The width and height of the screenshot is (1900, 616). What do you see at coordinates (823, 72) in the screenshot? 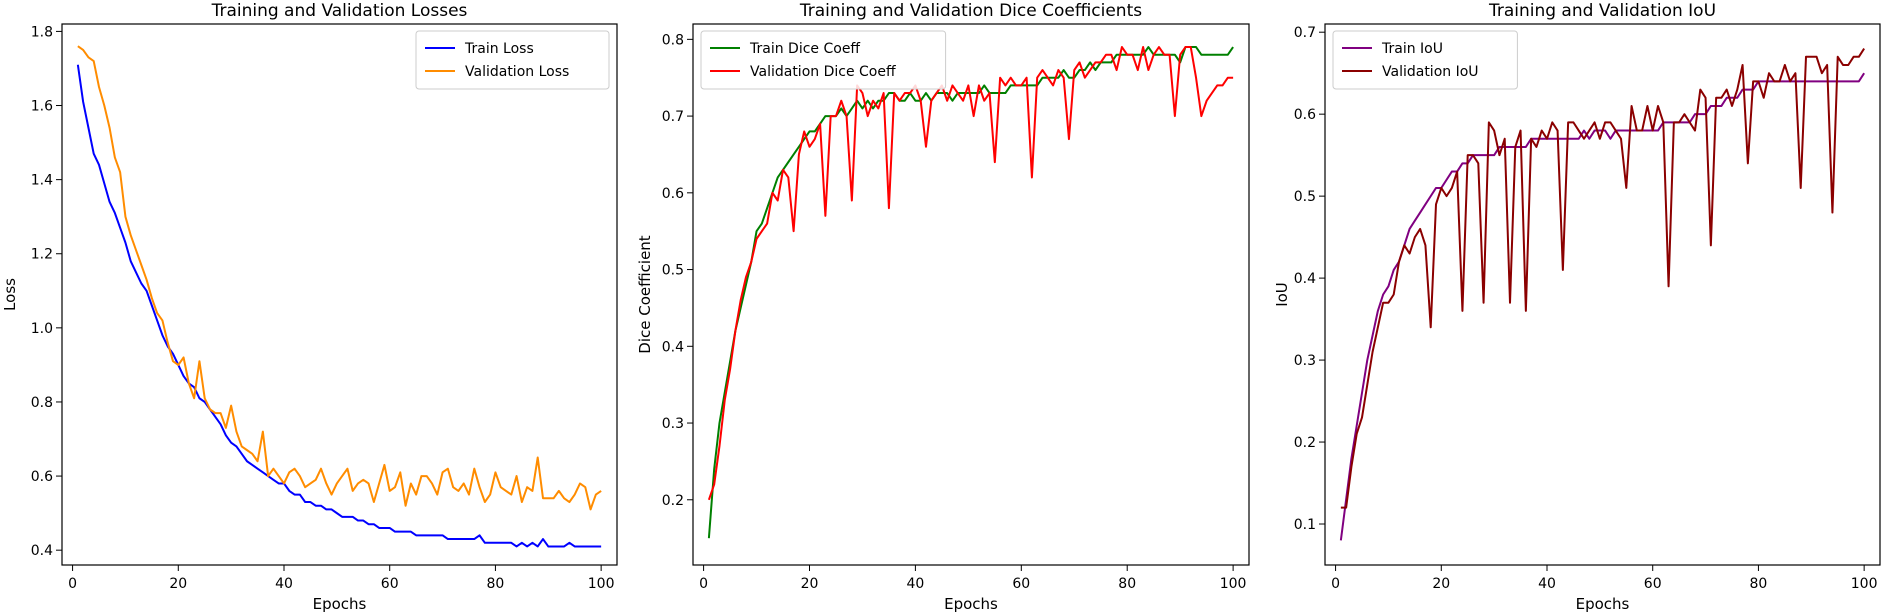
I see `legend-label: Validation Dice Coeff` at bounding box center [823, 72].